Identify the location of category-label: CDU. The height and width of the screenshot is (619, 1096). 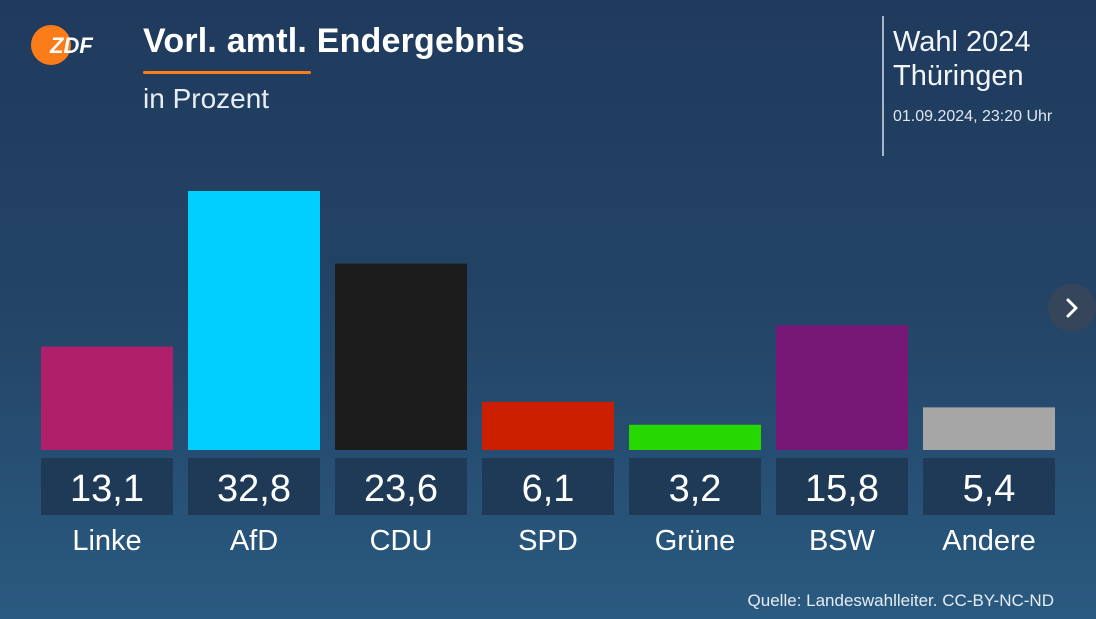
(401, 541).